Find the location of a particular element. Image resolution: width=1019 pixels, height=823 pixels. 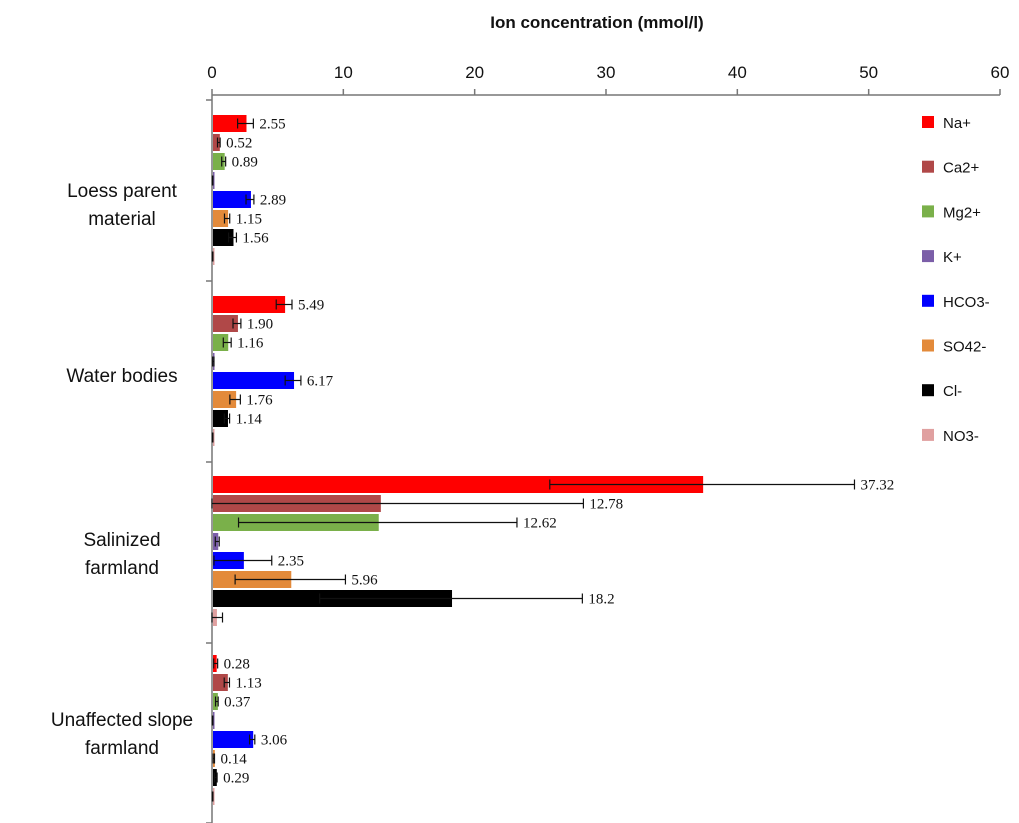

legend: Na+ Ca2+ Mg2+ K+ HCO3- SO42- Cl- NO3- is located at coordinates (956, 280).